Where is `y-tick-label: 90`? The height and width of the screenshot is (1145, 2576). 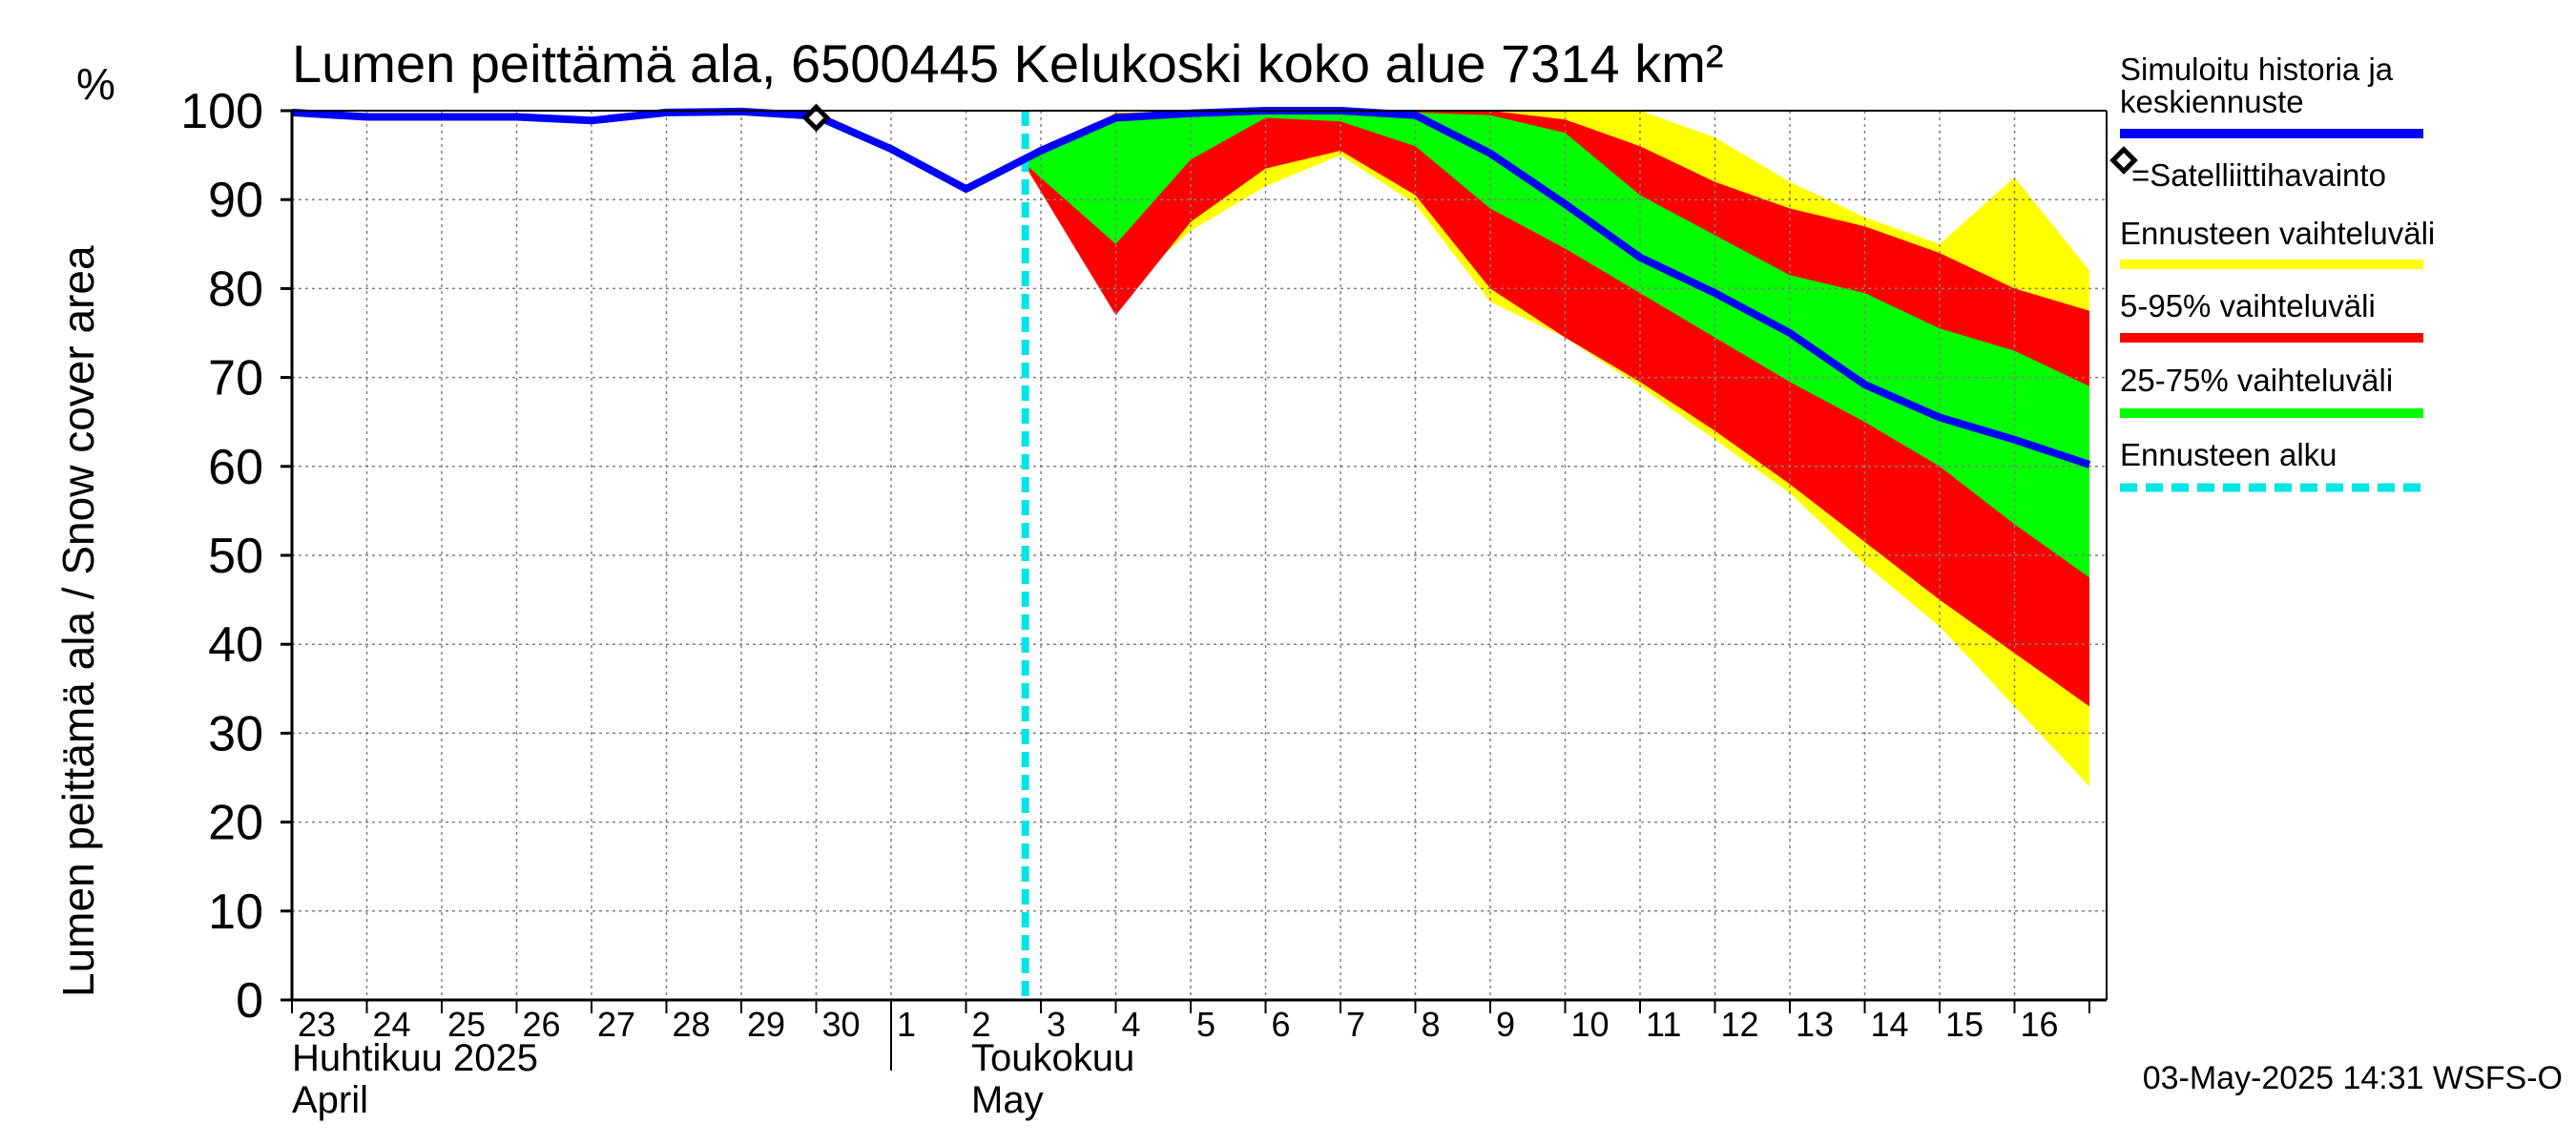
y-tick-label: 90 is located at coordinates (235, 200).